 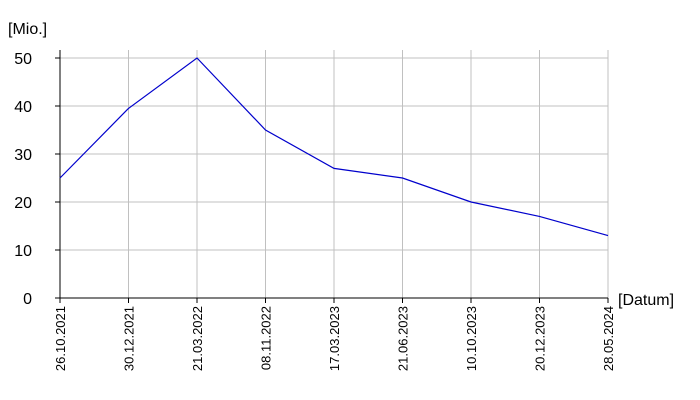 What do you see at coordinates (540, 338) in the screenshot?
I see `x-tick-label: 20.12.2023` at bounding box center [540, 338].